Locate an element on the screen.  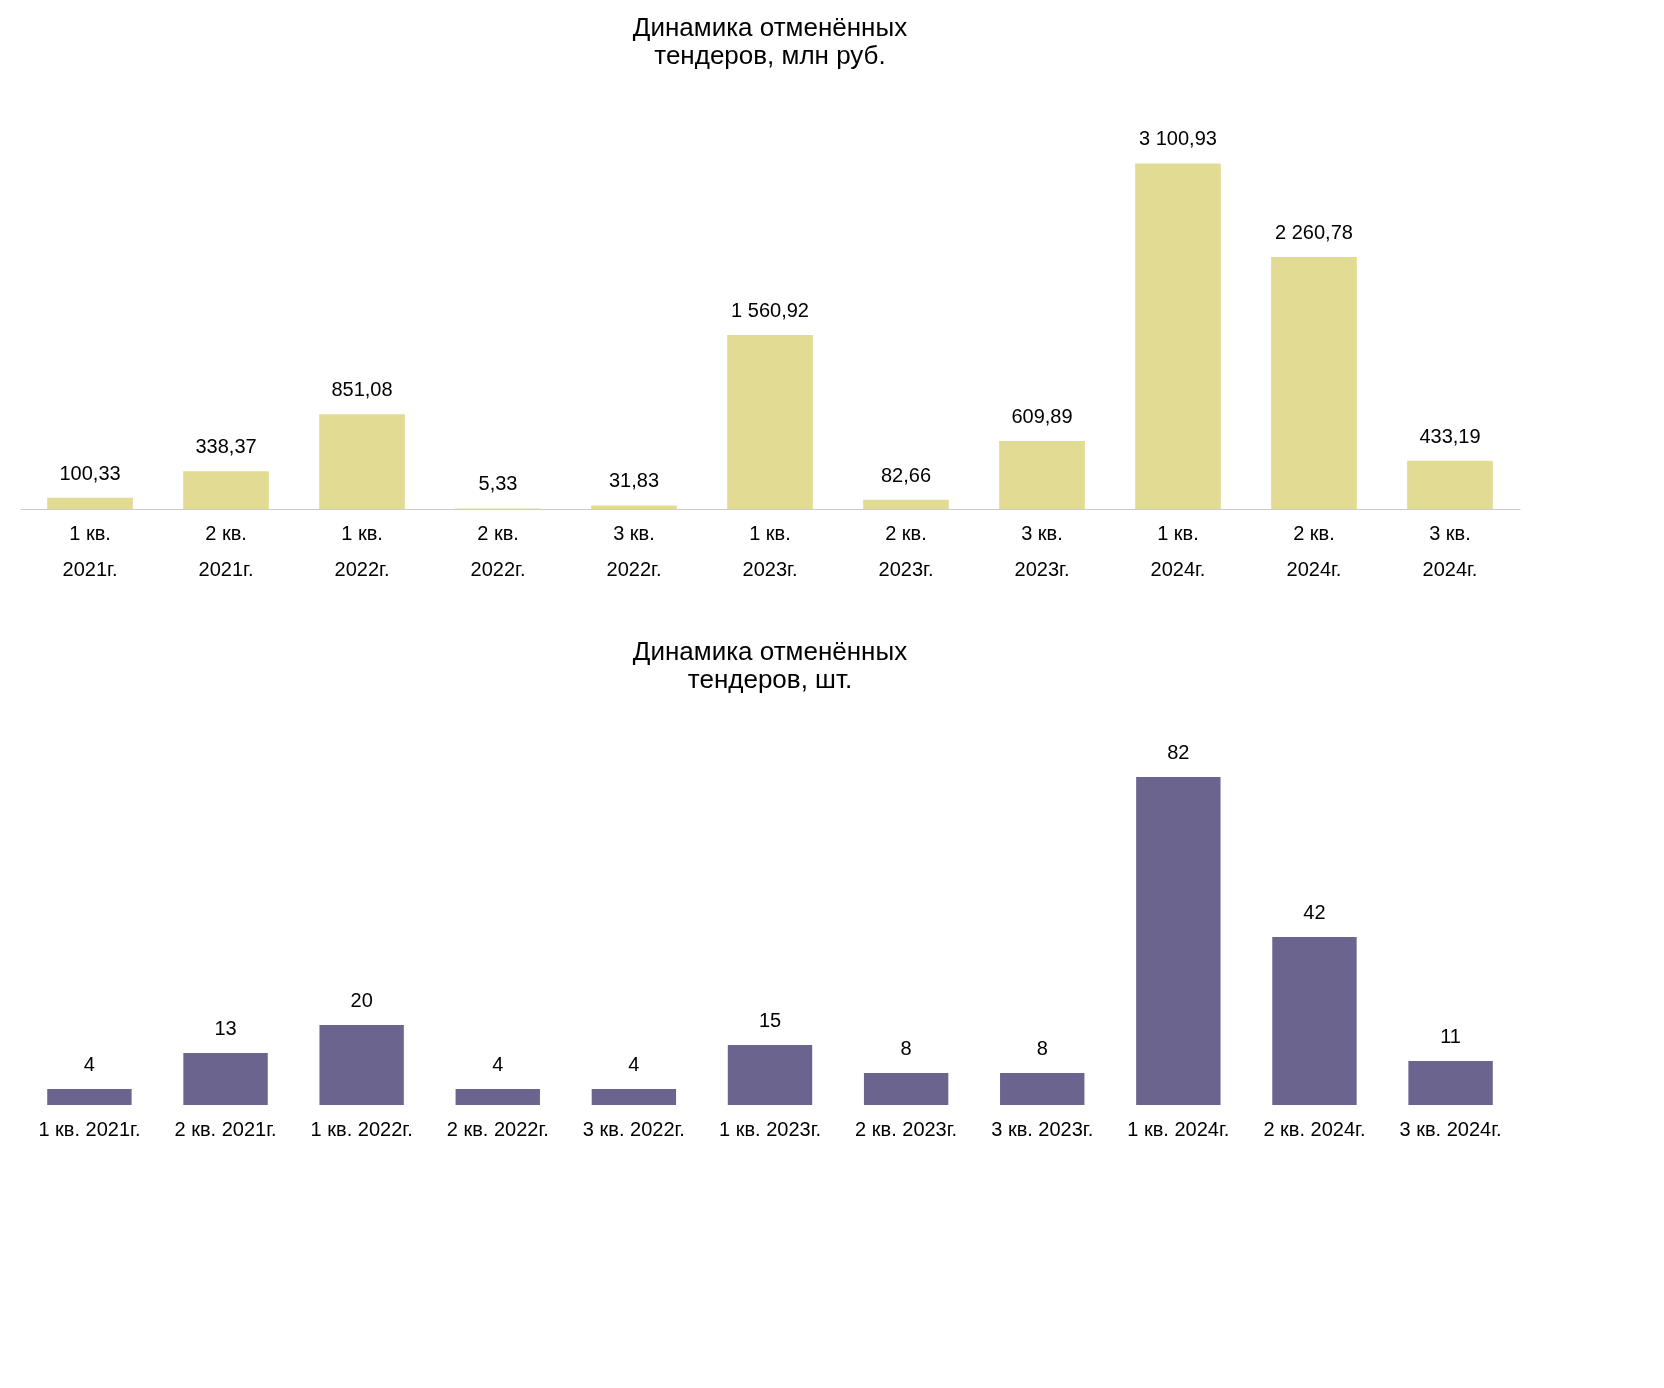
data-label: 433,19 is located at coordinates (1450, 435).